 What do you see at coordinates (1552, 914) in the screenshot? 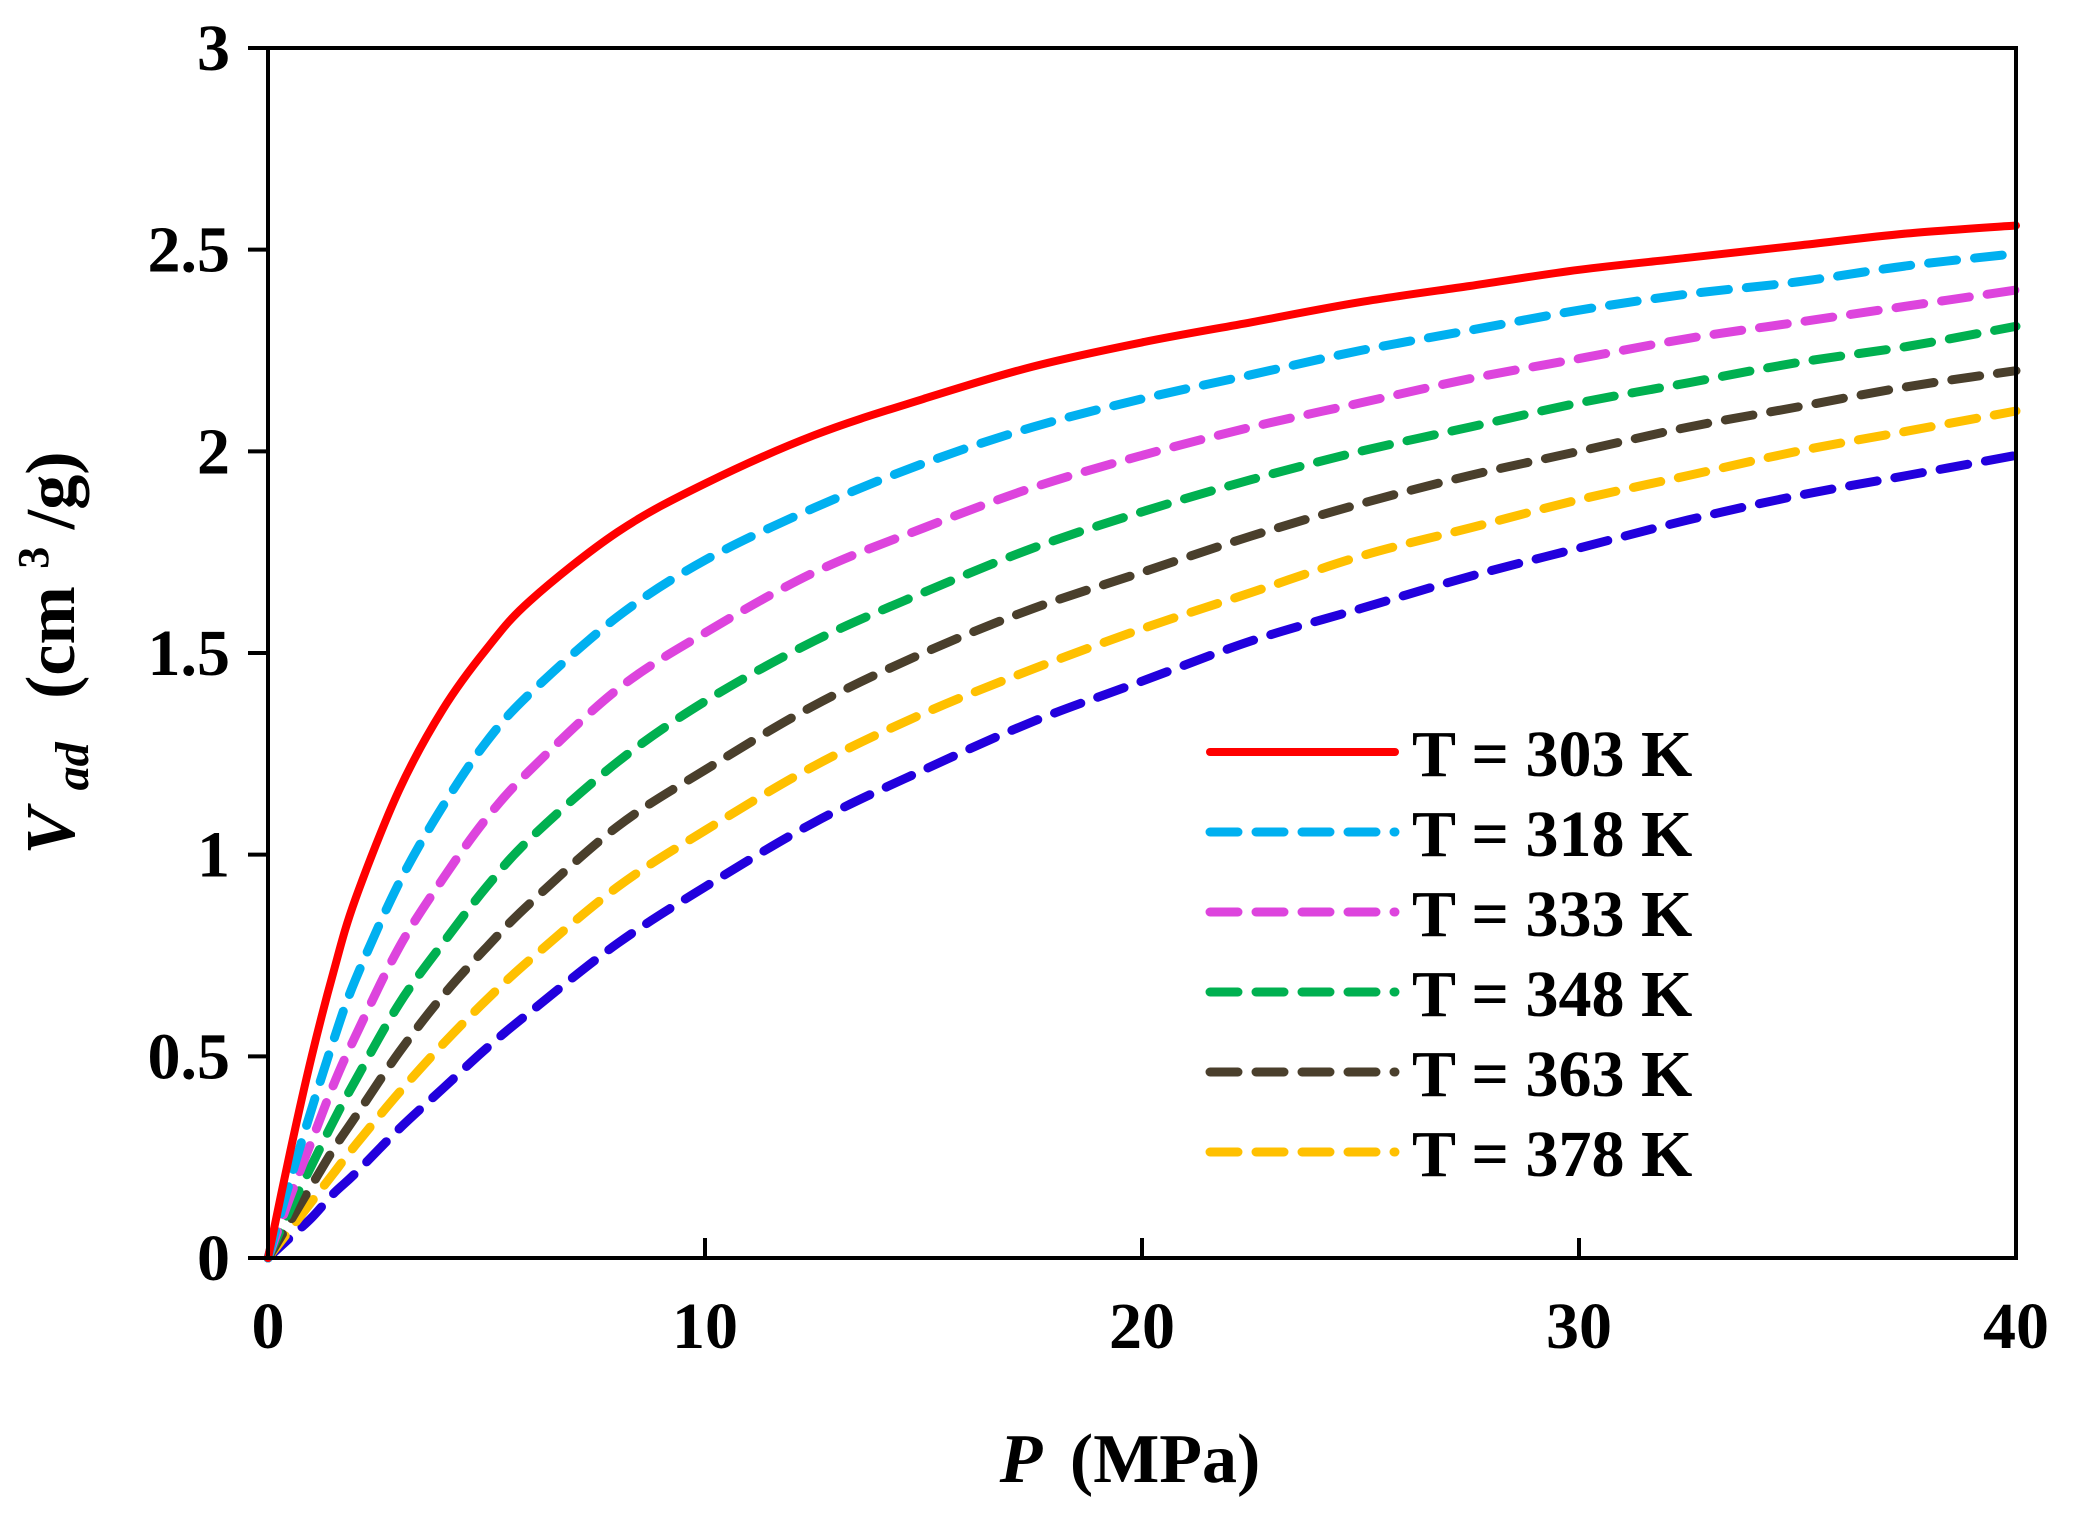
I see `legend-label: T = 333 K` at bounding box center [1552, 914].